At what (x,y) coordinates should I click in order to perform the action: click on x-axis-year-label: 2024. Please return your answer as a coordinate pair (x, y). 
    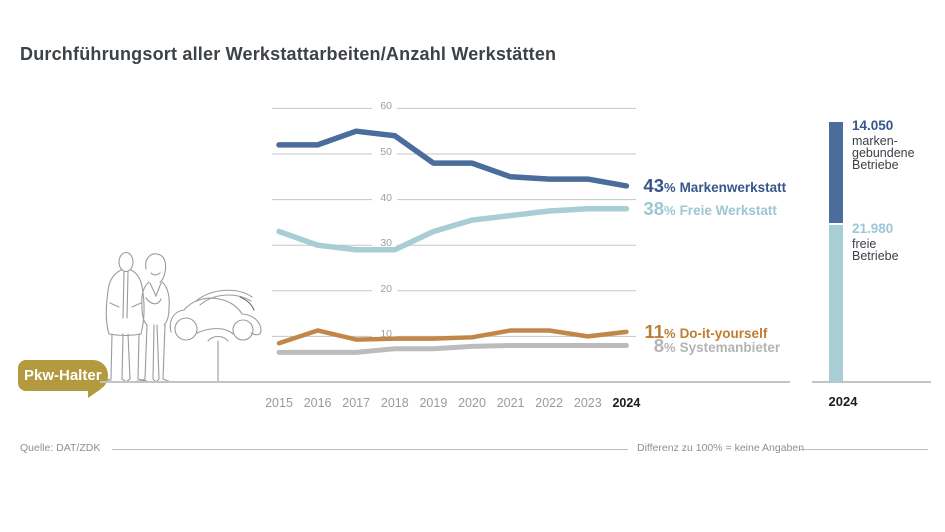
    Looking at the image, I should click on (626, 403).